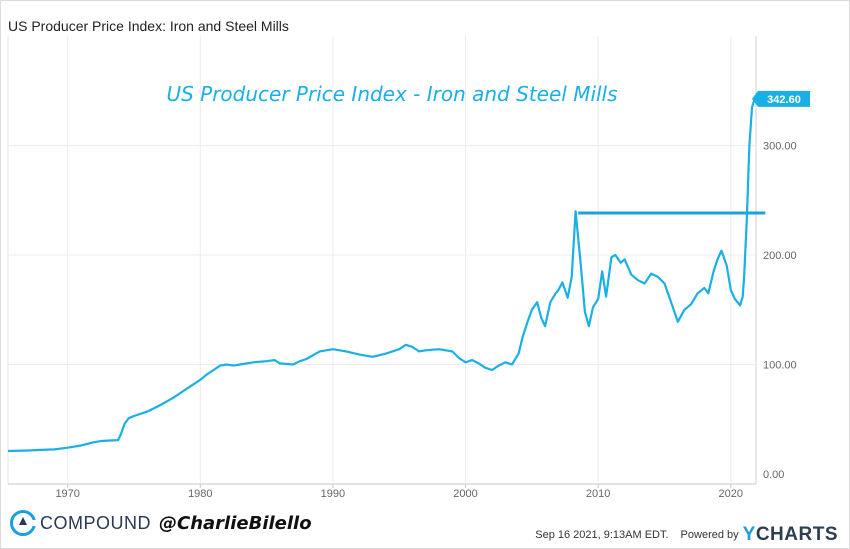 The height and width of the screenshot is (549, 850). Describe the element at coordinates (731, 494) in the screenshot. I see `x-tick-label: 2020` at that location.